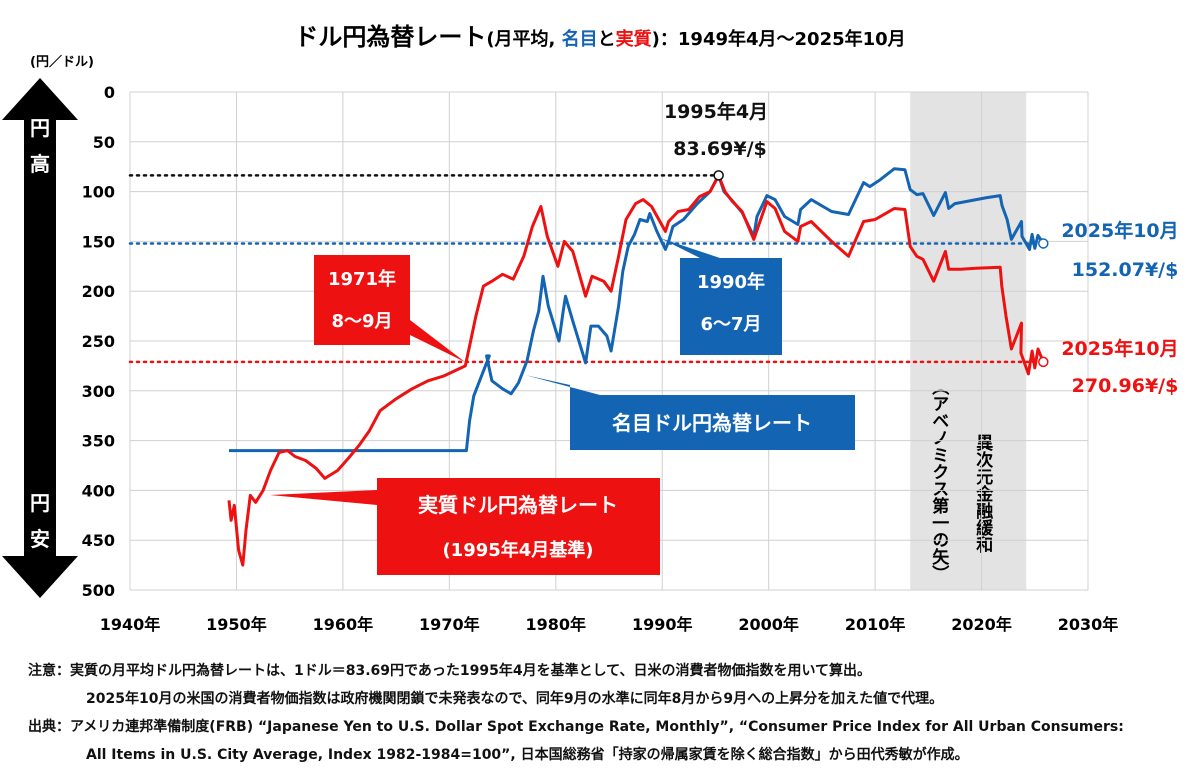  Describe the element at coordinates (104, 142) in the screenshot. I see `y-tick-label: 50` at that location.